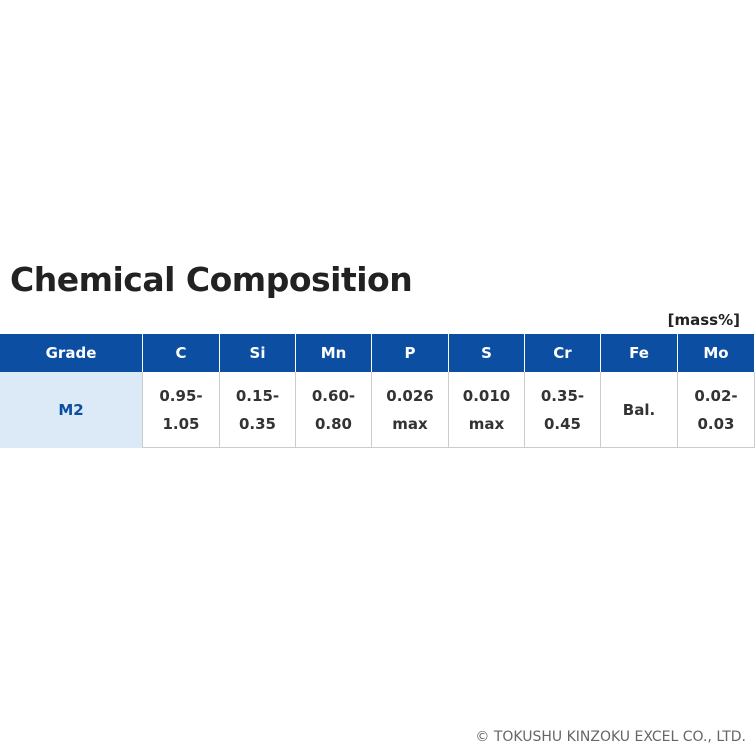  Describe the element at coordinates (703, 320) in the screenshot. I see `unit-label: [mass%]` at that location.